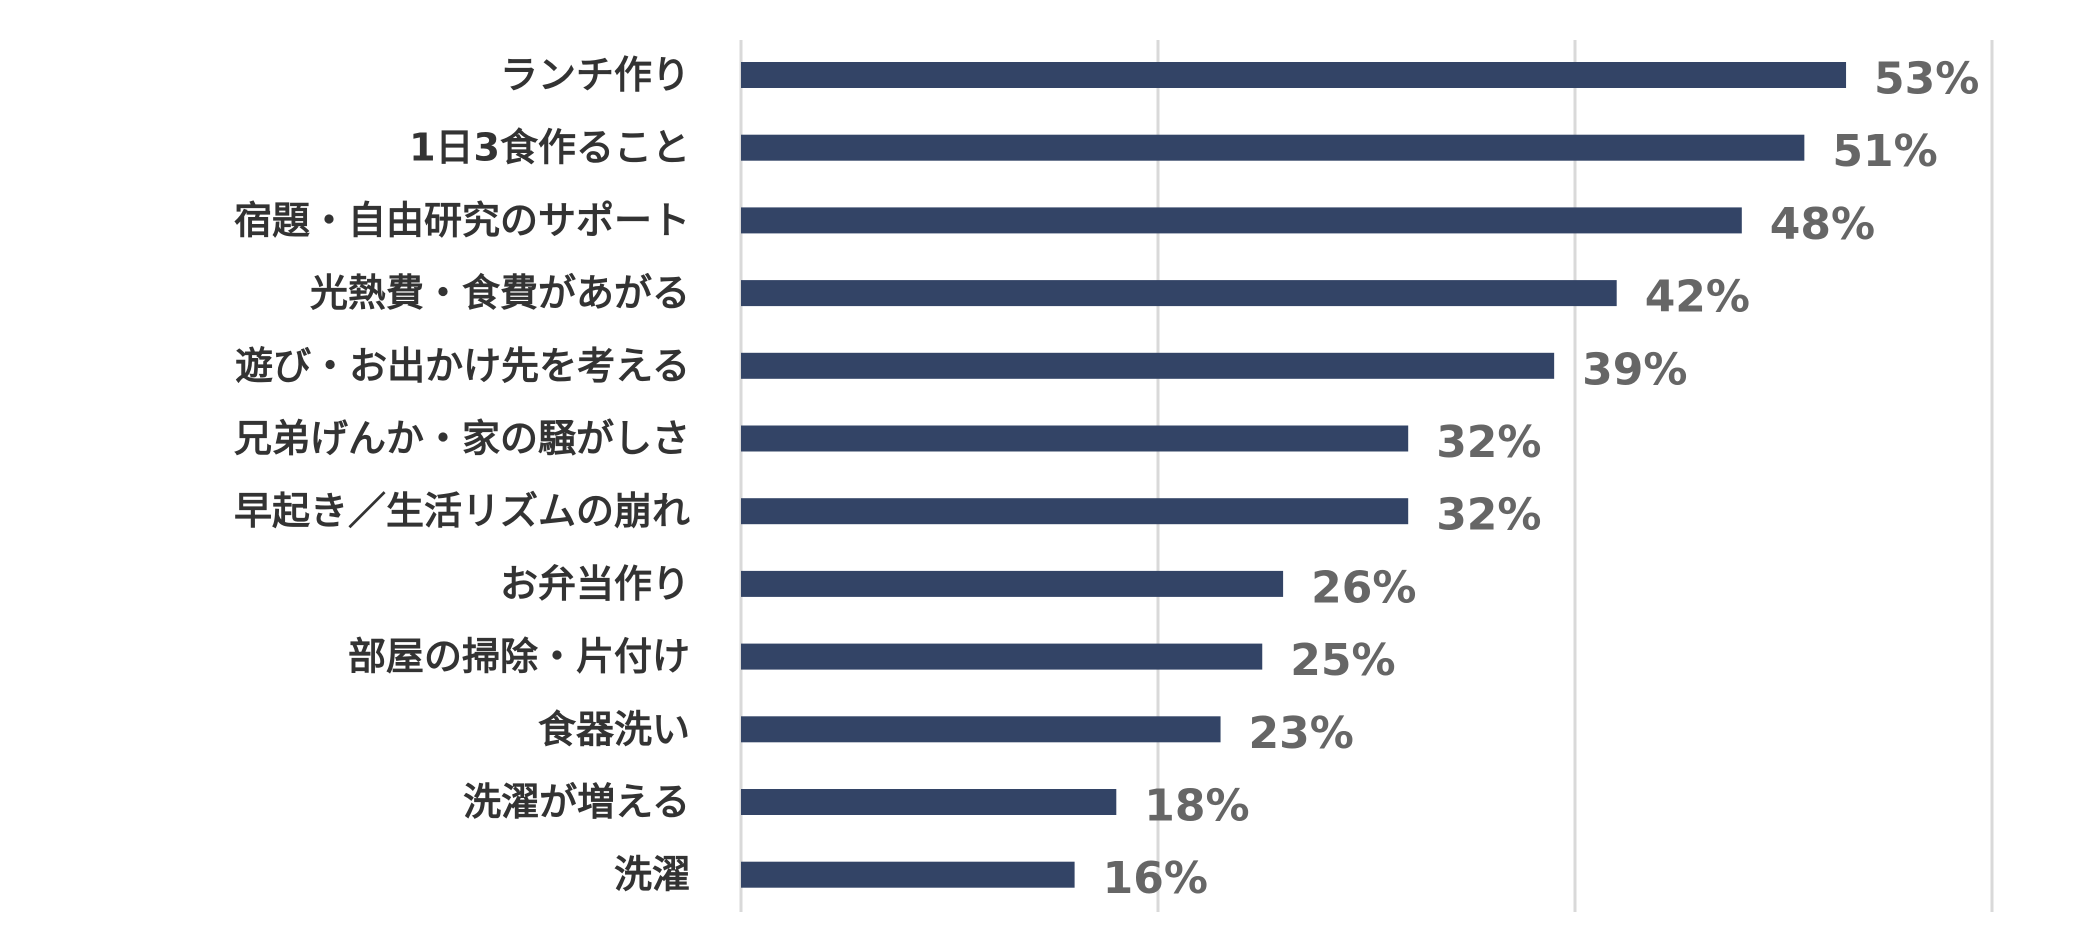 The image size is (2081, 939). Describe the element at coordinates (1488, 515) in the screenshot. I see `value-label-6: 32%` at that location.